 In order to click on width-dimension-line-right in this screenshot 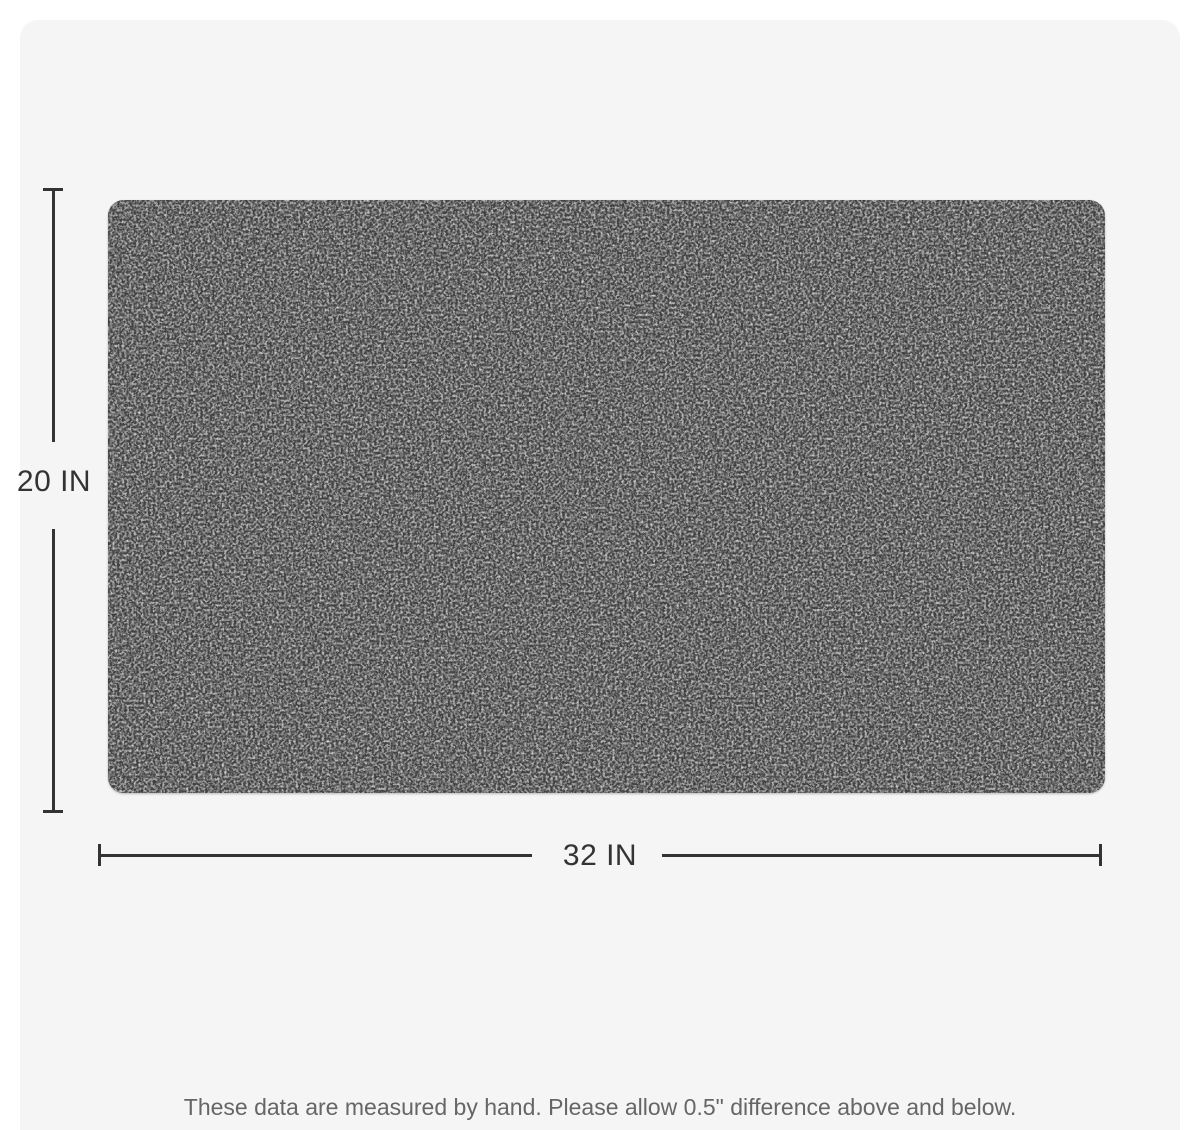, I will do `click(882, 855)`.